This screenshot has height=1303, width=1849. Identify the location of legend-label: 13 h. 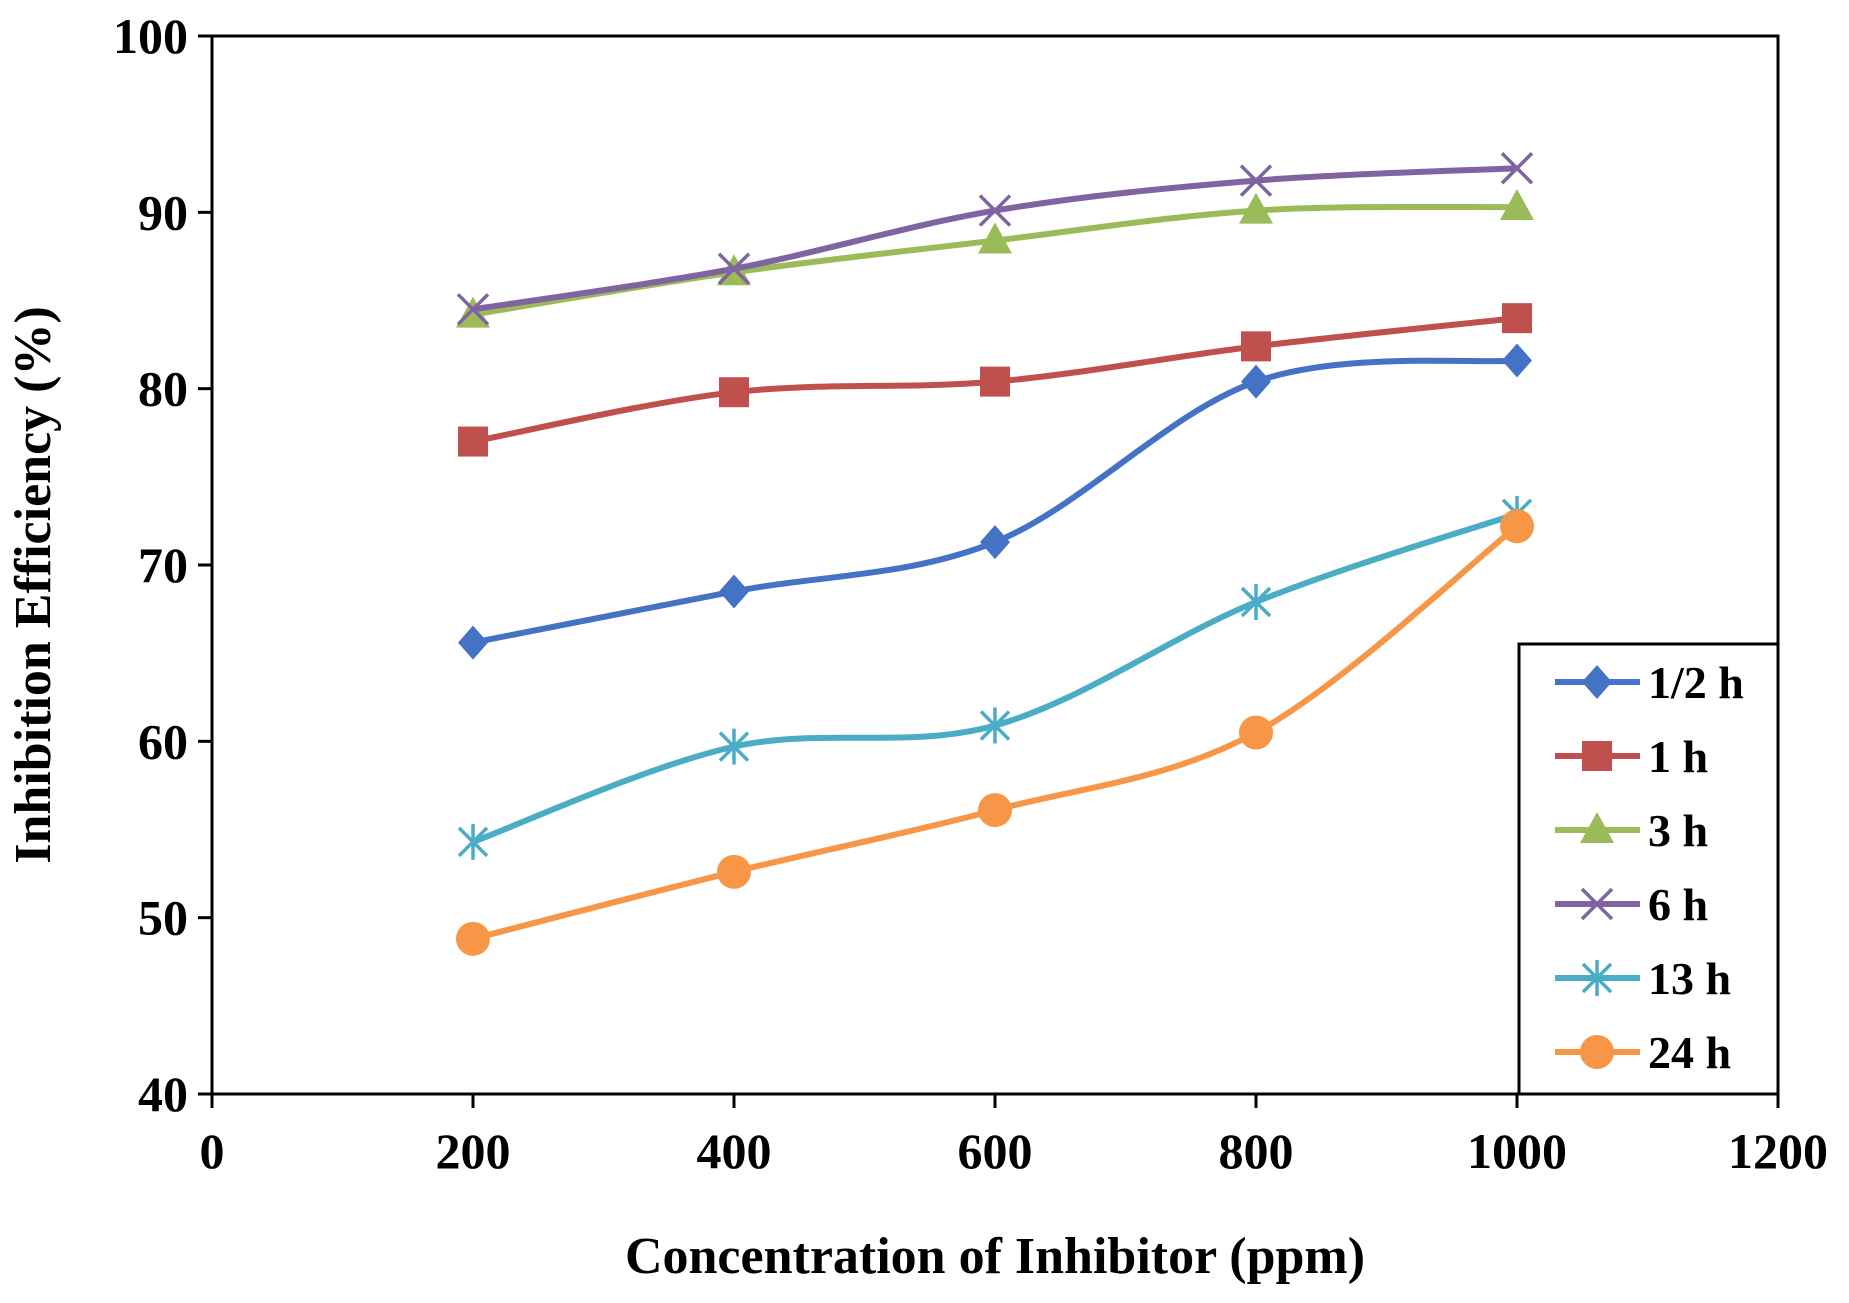
(1689, 978).